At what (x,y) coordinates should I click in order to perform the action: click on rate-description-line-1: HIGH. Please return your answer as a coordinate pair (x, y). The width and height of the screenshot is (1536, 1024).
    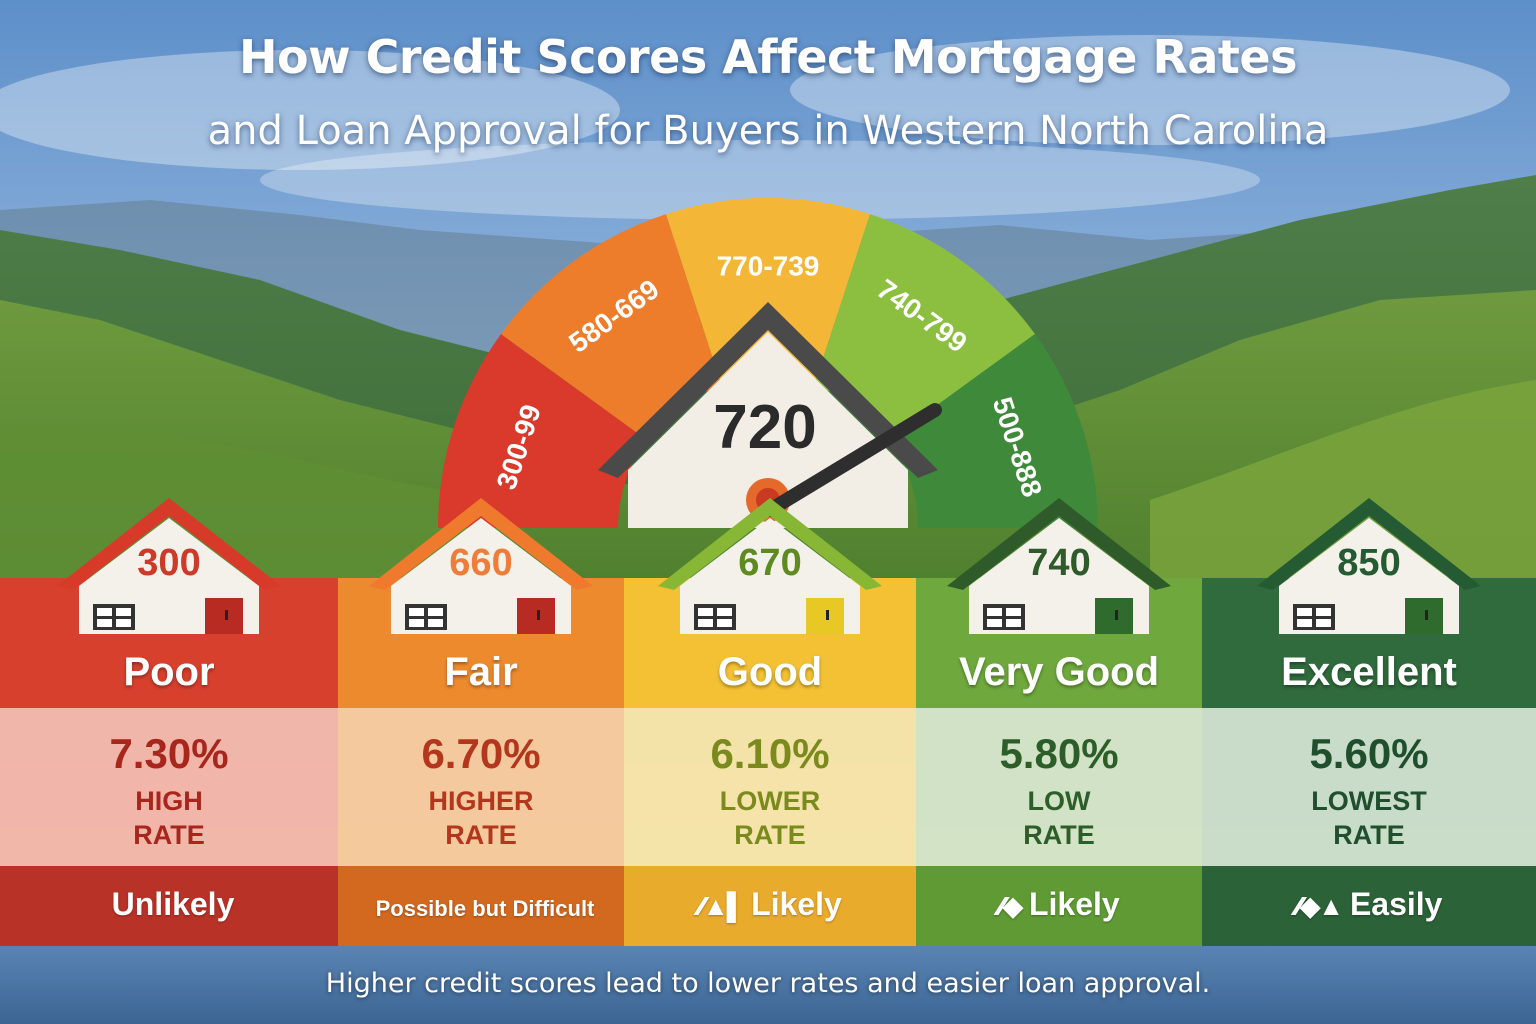
    Looking at the image, I should click on (169, 801).